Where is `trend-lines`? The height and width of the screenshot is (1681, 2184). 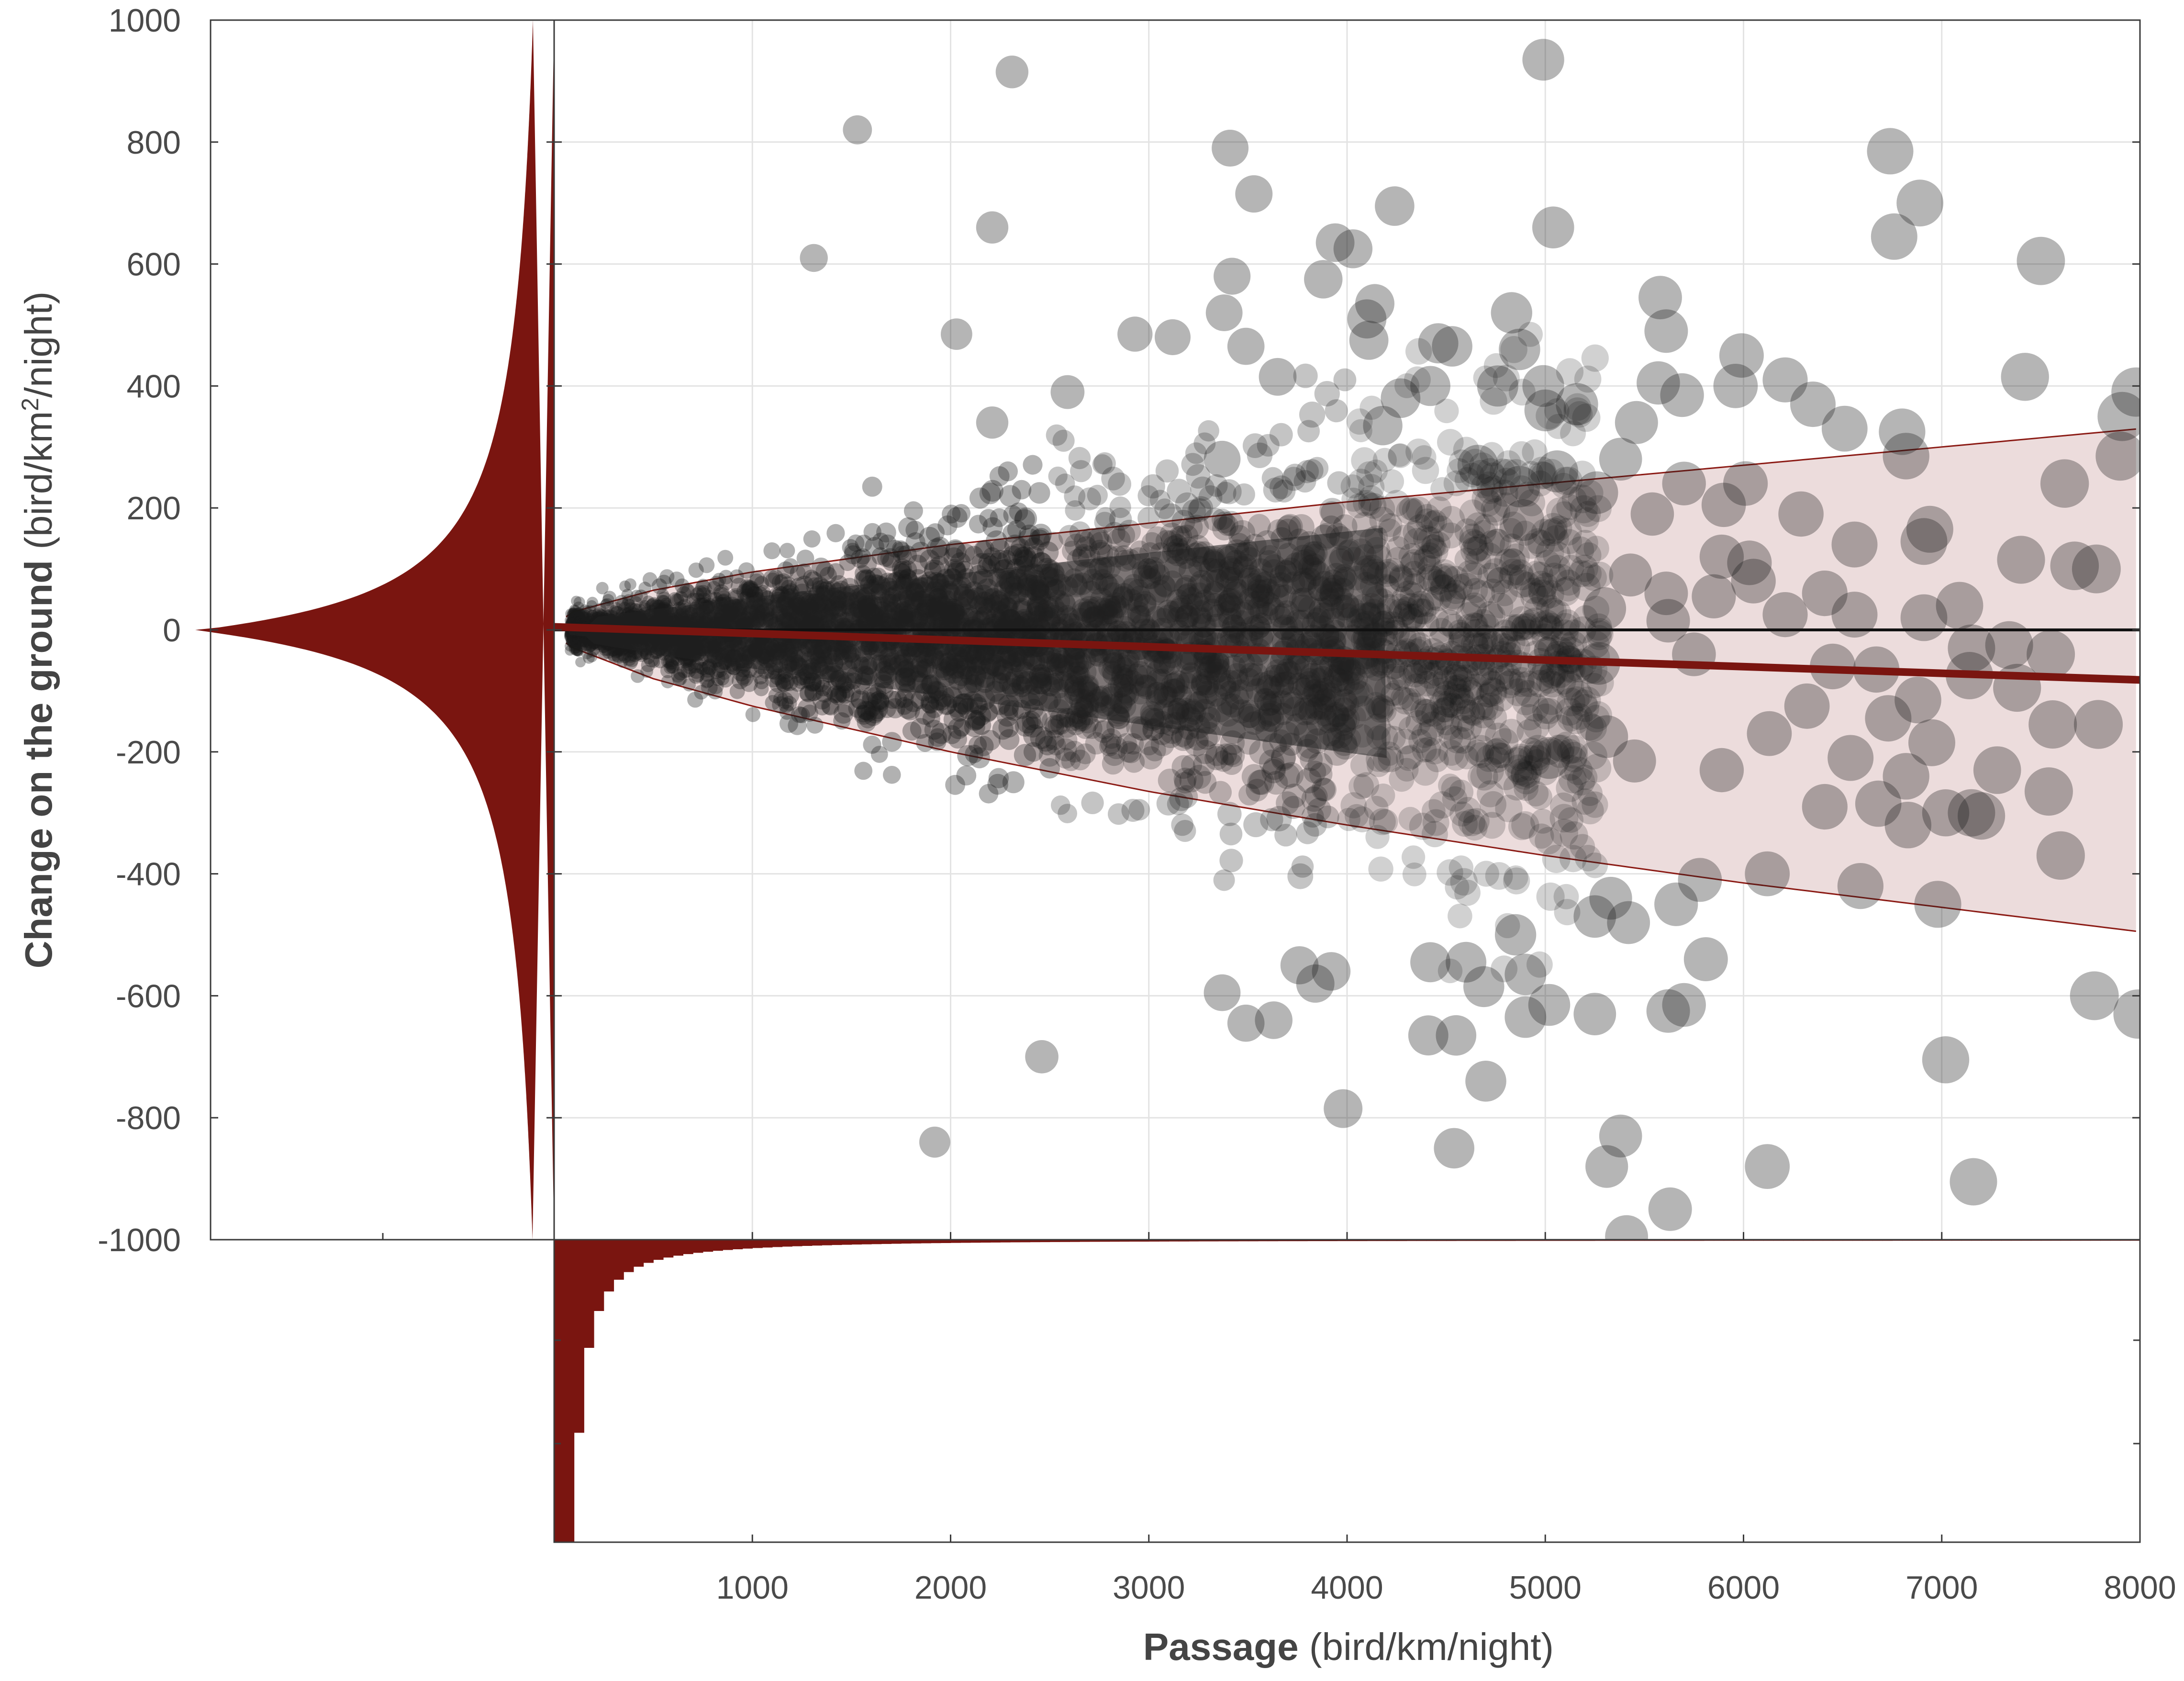
trend-lines is located at coordinates (1347, 653).